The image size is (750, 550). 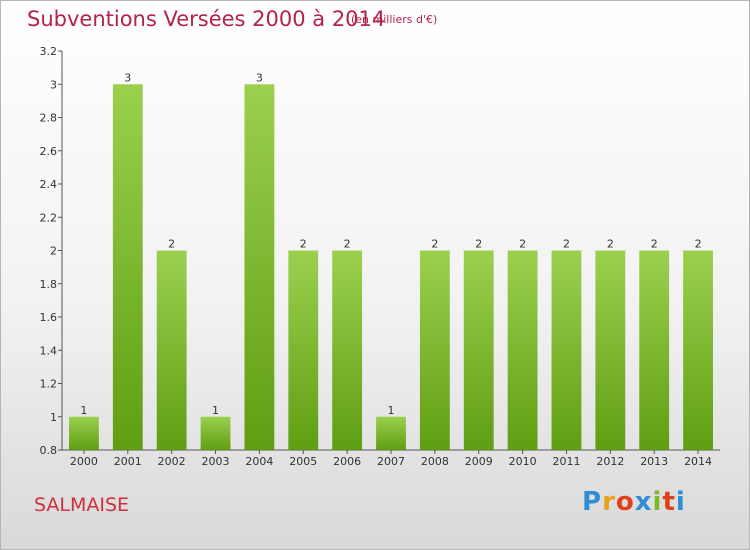 What do you see at coordinates (654, 461) in the screenshot?
I see `x-tick-label: 2013` at bounding box center [654, 461].